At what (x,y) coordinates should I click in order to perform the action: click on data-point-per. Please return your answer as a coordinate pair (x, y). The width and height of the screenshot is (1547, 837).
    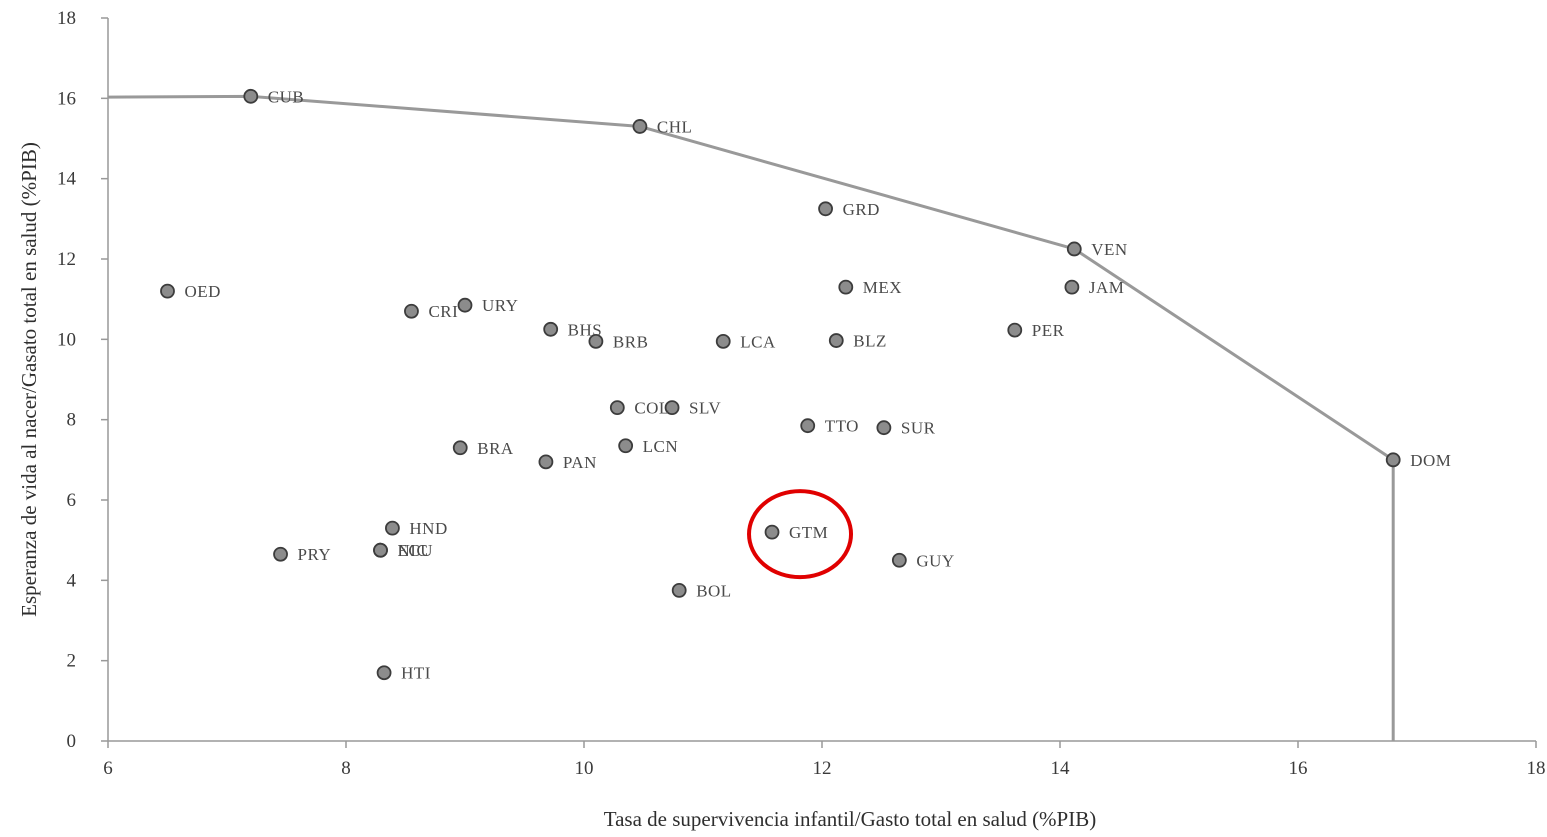
    Looking at the image, I should click on (1015, 330).